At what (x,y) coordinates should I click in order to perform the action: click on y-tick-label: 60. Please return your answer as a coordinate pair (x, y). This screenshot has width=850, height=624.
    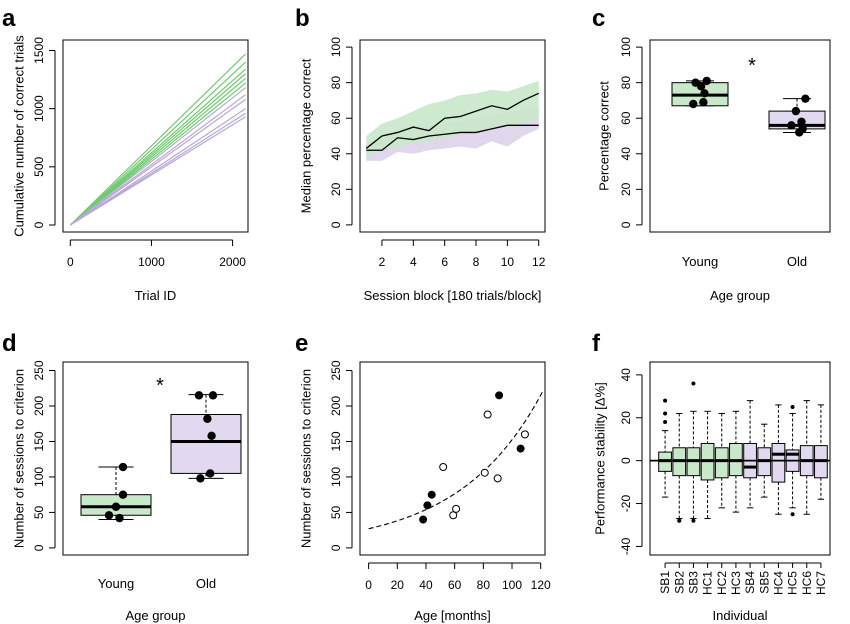
    Looking at the image, I should click on (336, 118).